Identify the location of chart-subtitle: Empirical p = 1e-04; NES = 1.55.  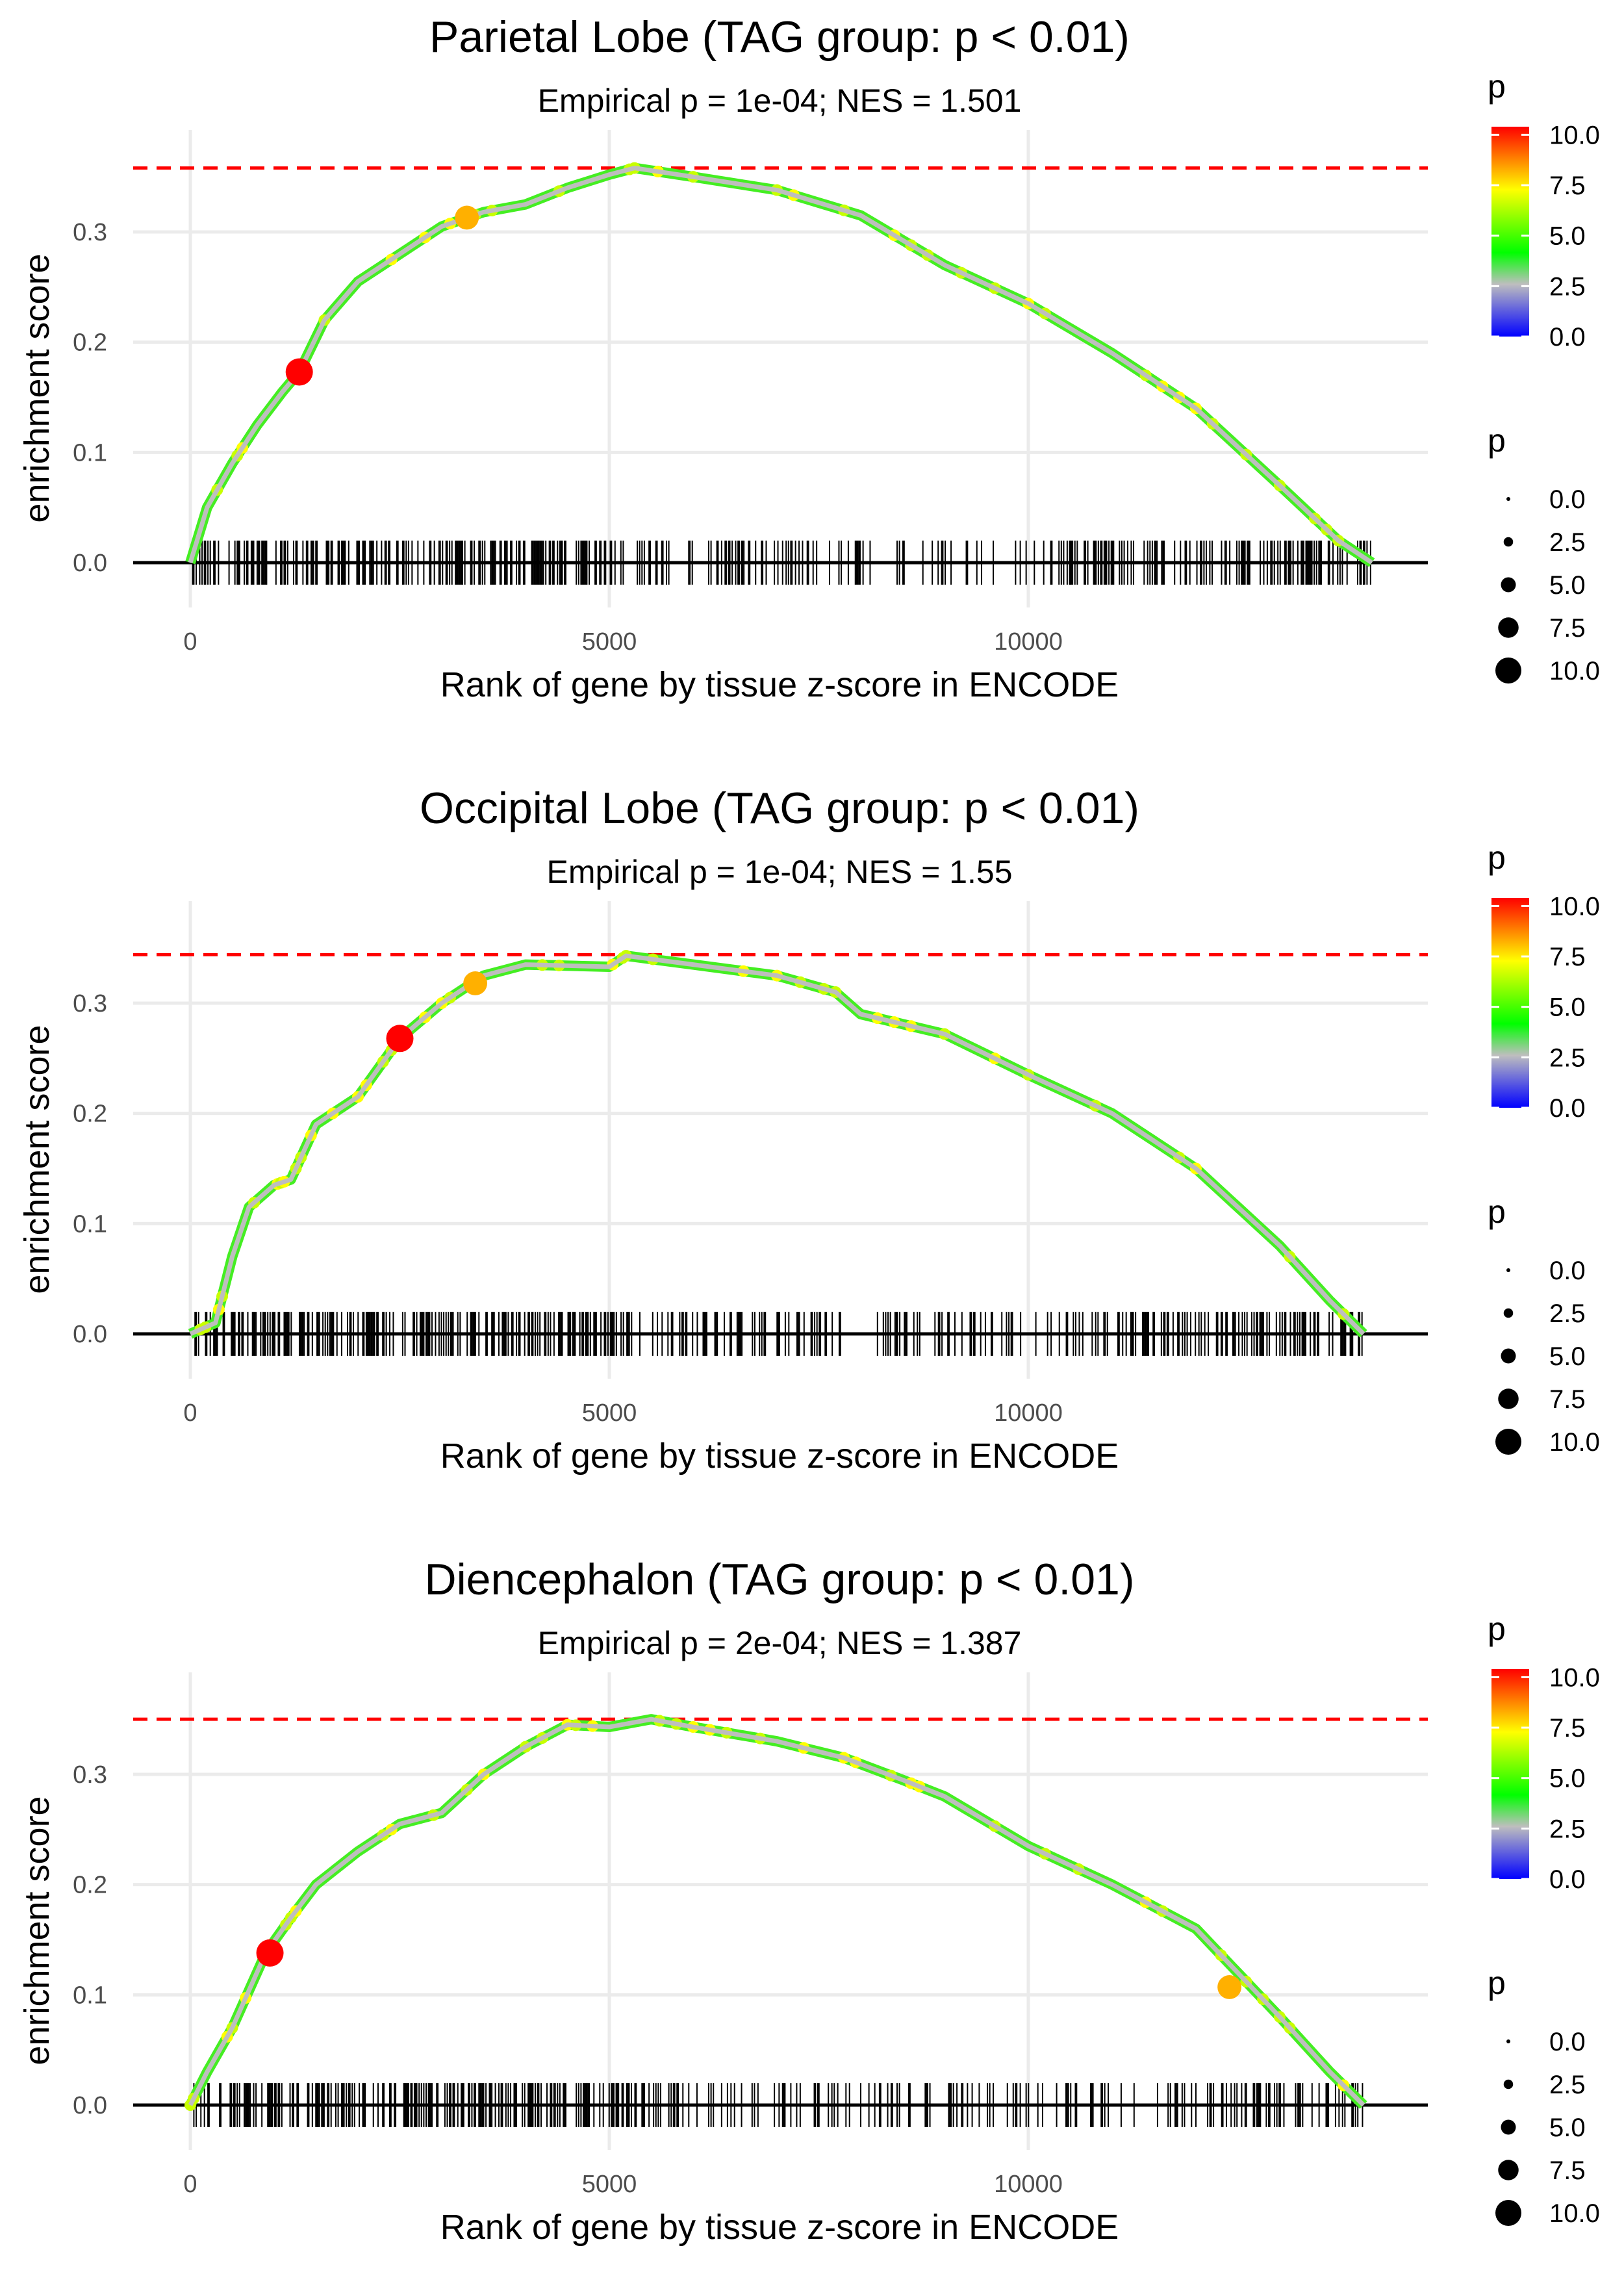
(779, 872).